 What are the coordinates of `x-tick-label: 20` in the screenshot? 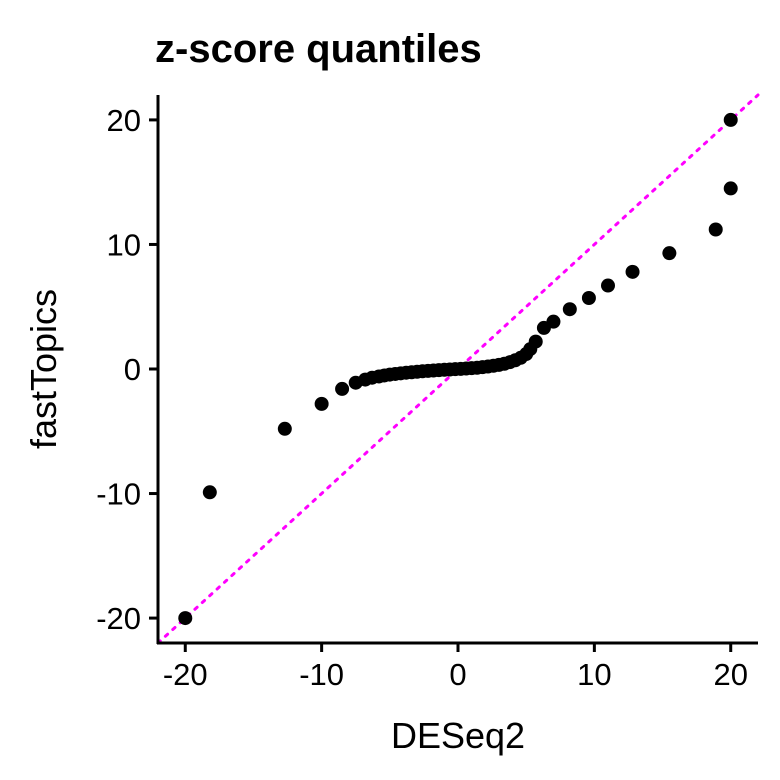 It's located at (730, 674).